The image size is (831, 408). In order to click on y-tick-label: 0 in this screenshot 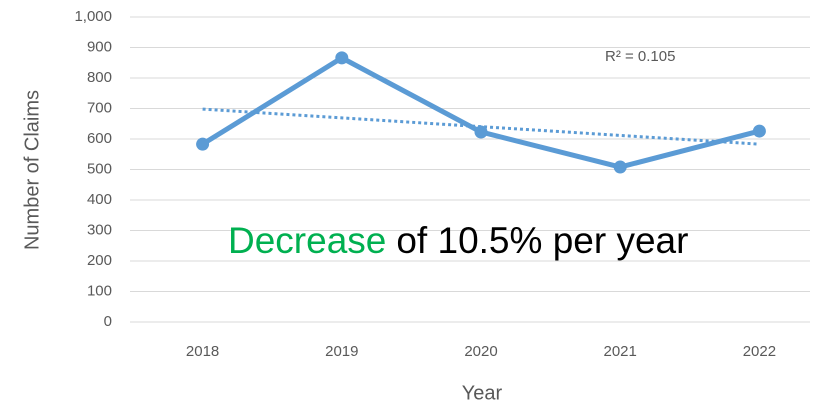, I will do `click(108, 321)`.